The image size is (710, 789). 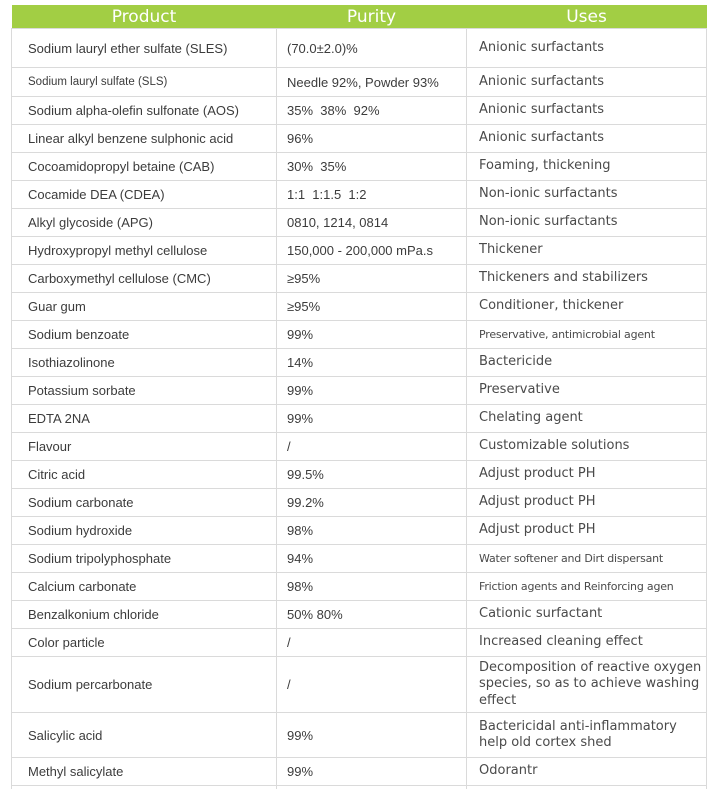 What do you see at coordinates (371, 166) in the screenshot?
I see `purity-cell: 30% 35%` at bounding box center [371, 166].